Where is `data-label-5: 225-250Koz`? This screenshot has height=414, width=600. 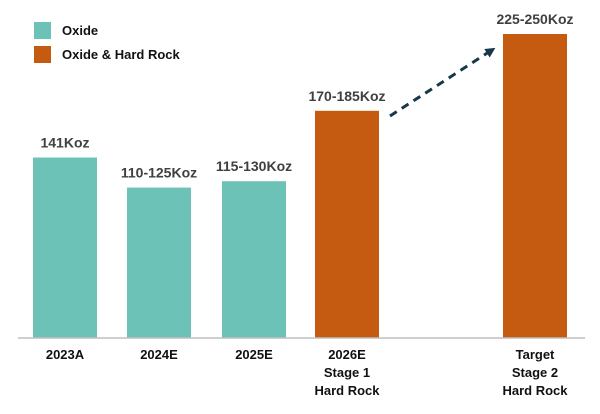 data-label-5: 225-250Koz is located at coordinates (534, 19).